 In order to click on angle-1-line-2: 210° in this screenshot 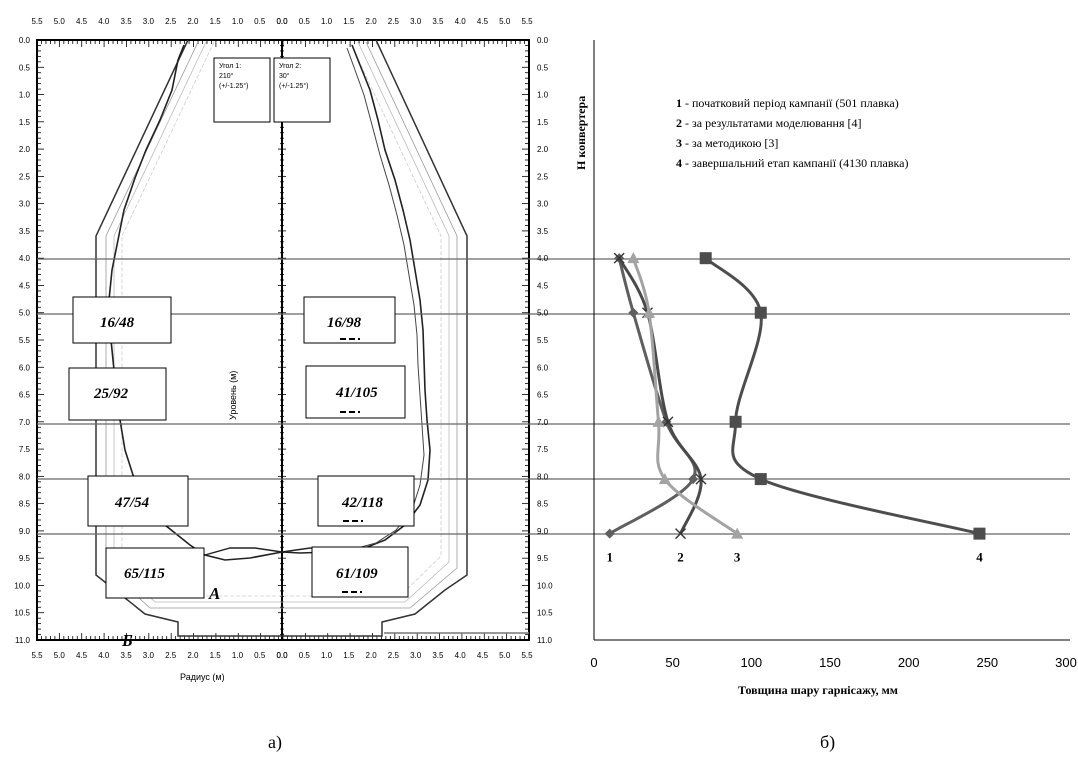, I will do `click(226, 76)`.